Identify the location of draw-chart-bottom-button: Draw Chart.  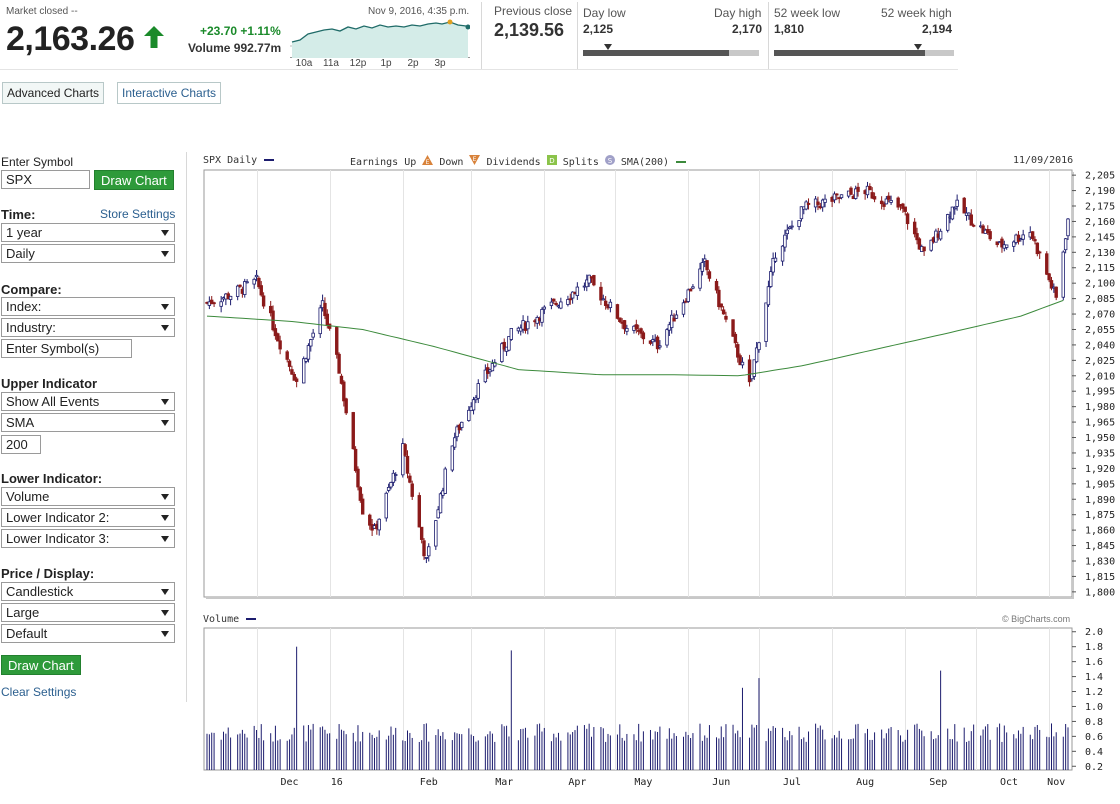
(41, 665).